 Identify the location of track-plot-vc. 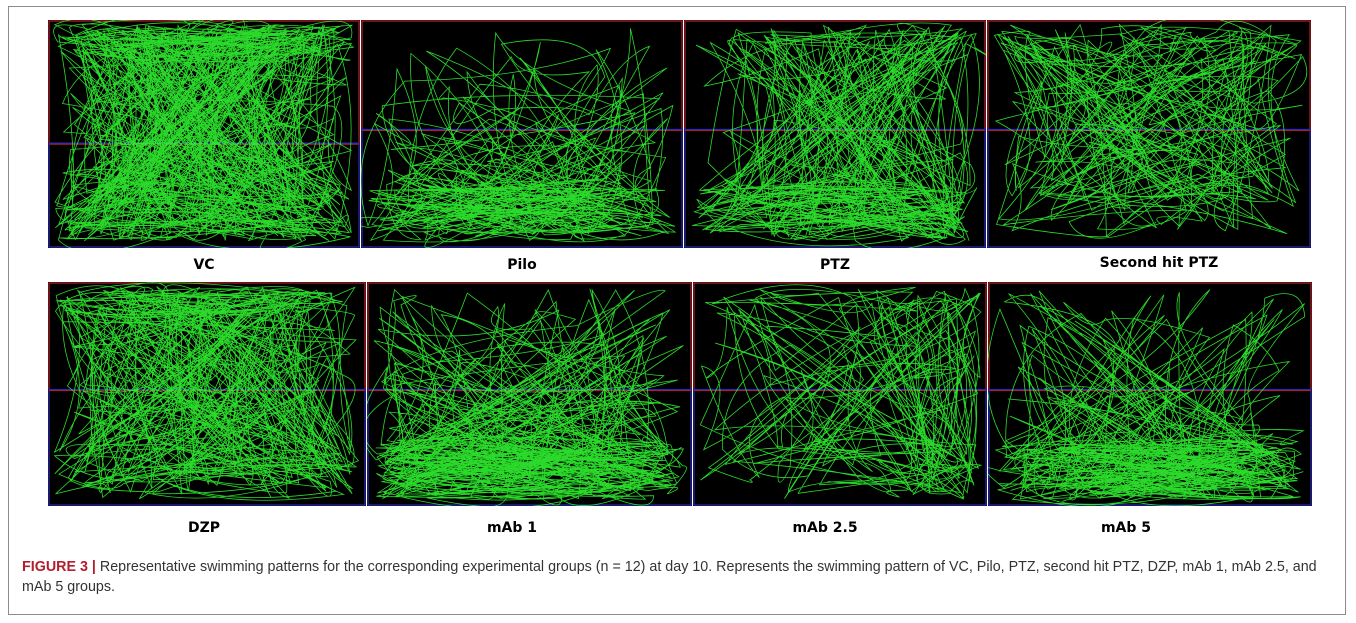
(204, 134).